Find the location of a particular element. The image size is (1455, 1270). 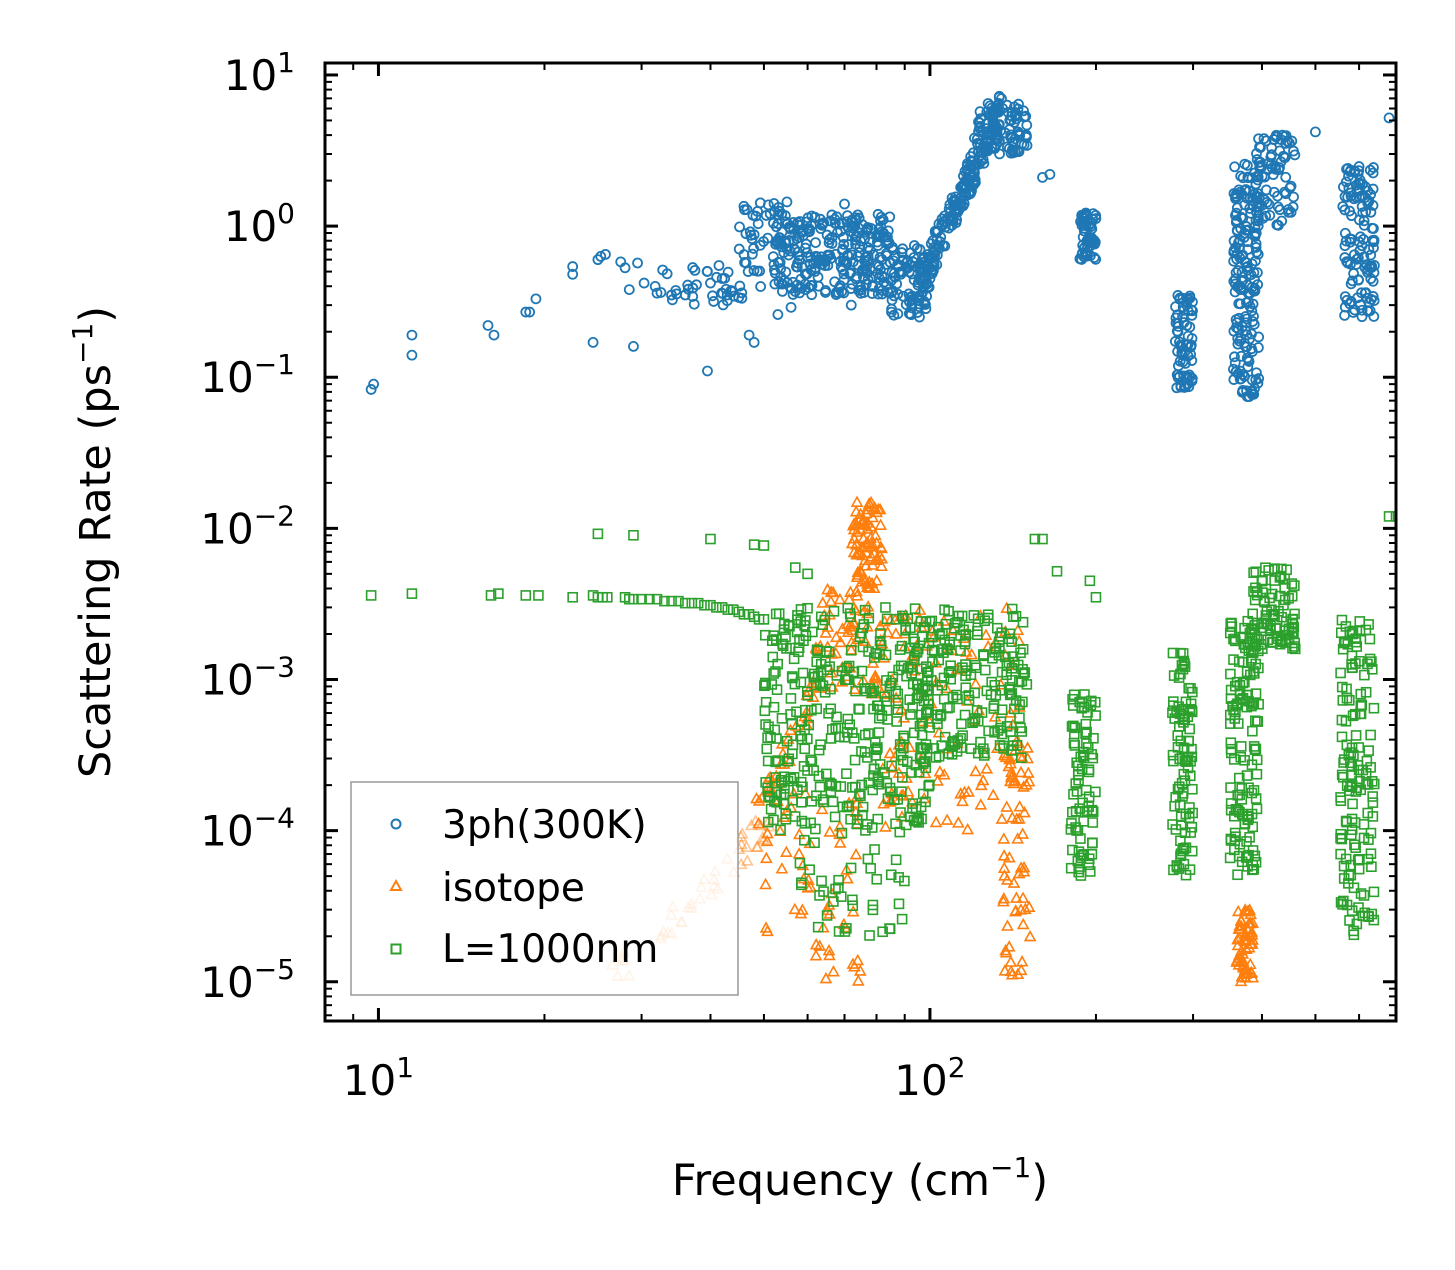

legend-box is located at coordinates (544, 888).